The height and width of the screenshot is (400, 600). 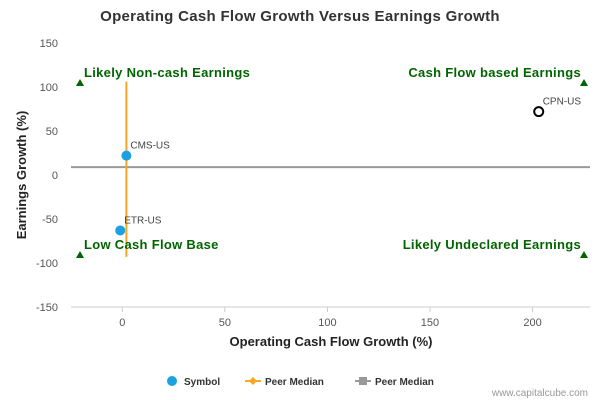 What do you see at coordinates (492, 244) in the screenshot?
I see `quadrant-label-bottom-right: Likely Undeclared Earnings` at bounding box center [492, 244].